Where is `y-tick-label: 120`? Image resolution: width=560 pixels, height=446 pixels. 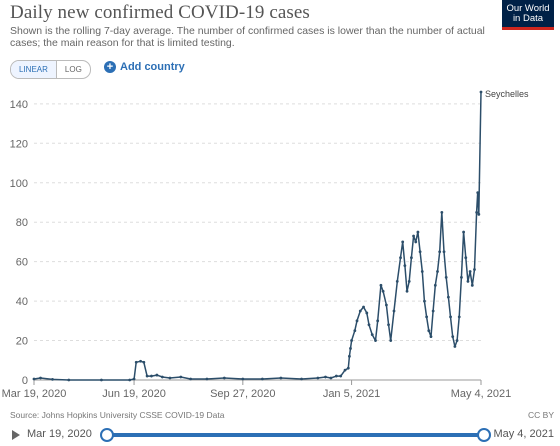 y-tick-label: 120 is located at coordinates (19, 144).